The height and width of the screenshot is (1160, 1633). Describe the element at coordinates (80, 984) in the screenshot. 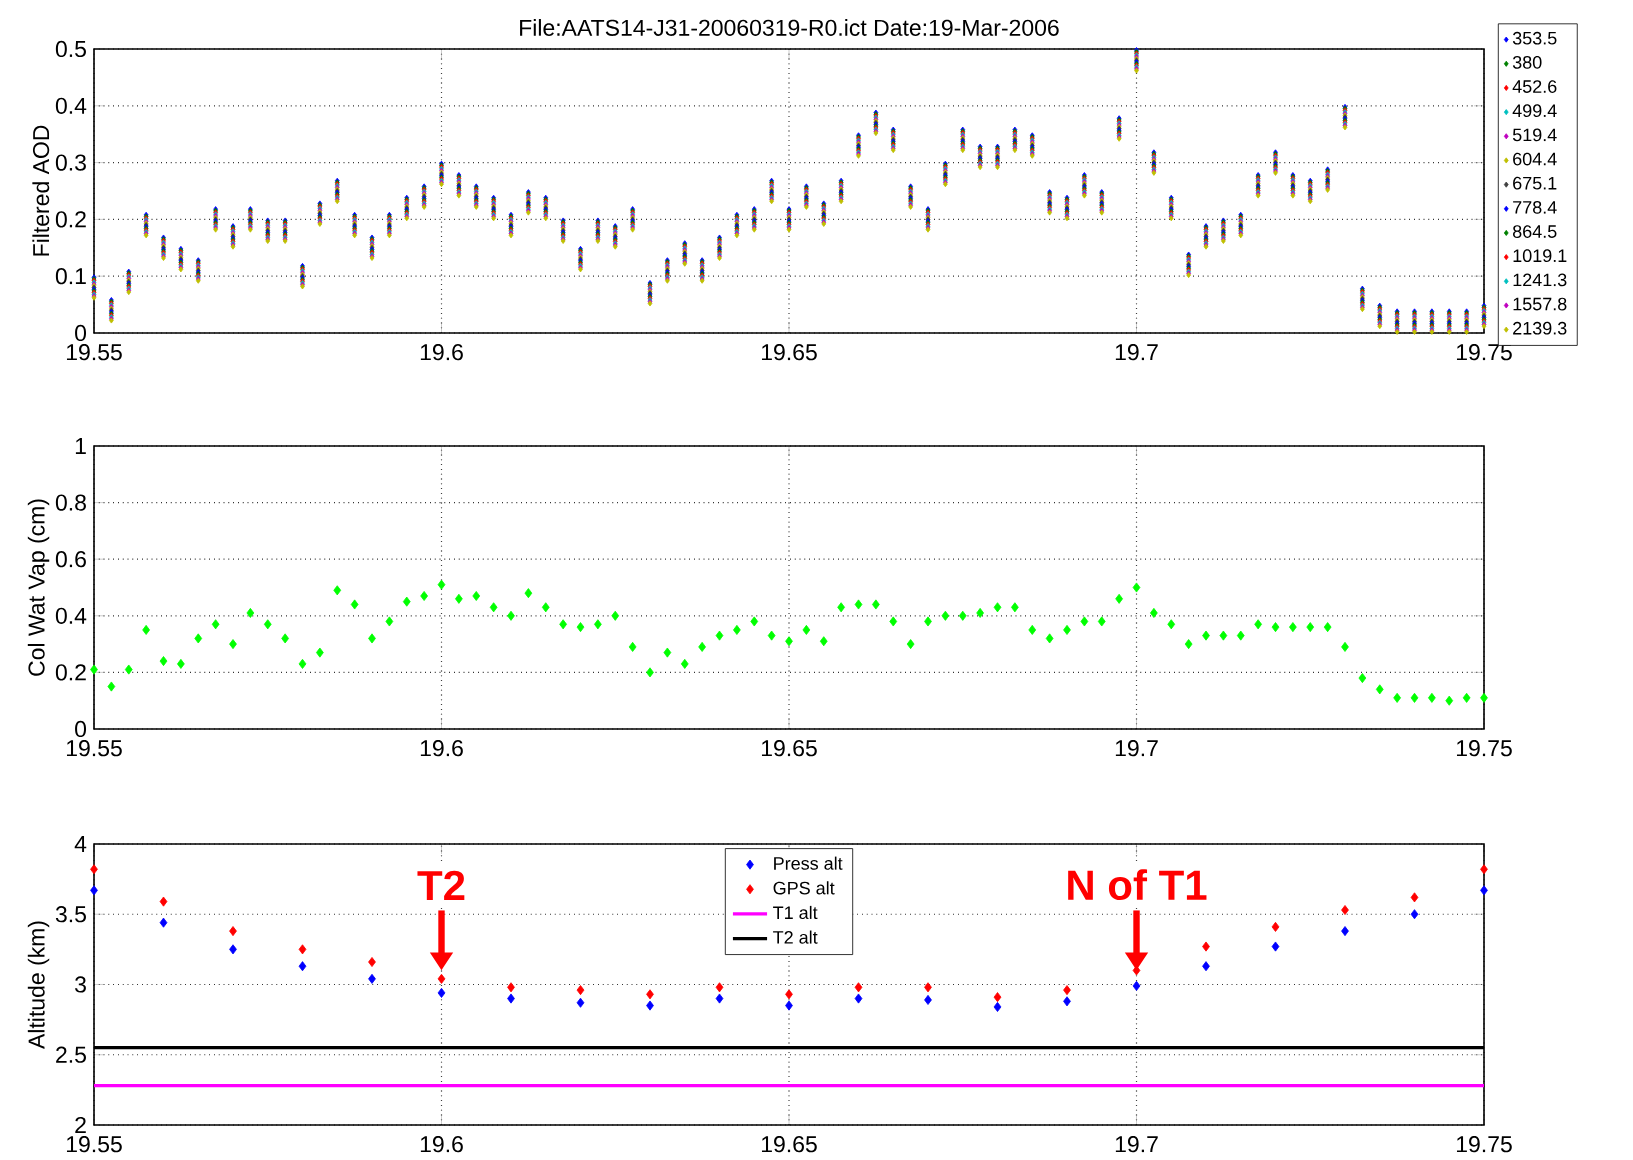

I see `y-tick-label: 3` at that location.